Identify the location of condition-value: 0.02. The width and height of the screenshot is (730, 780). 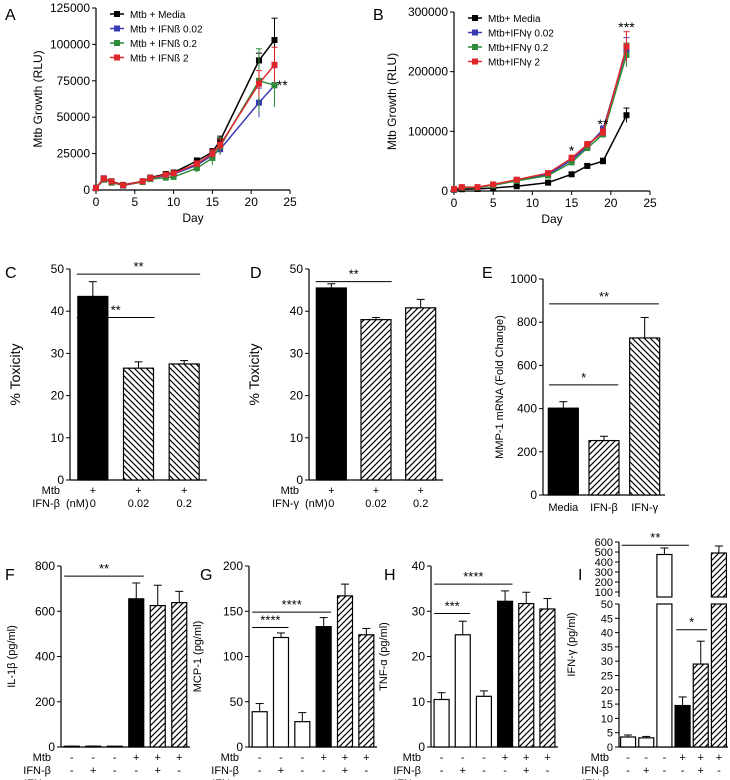
(138, 504).